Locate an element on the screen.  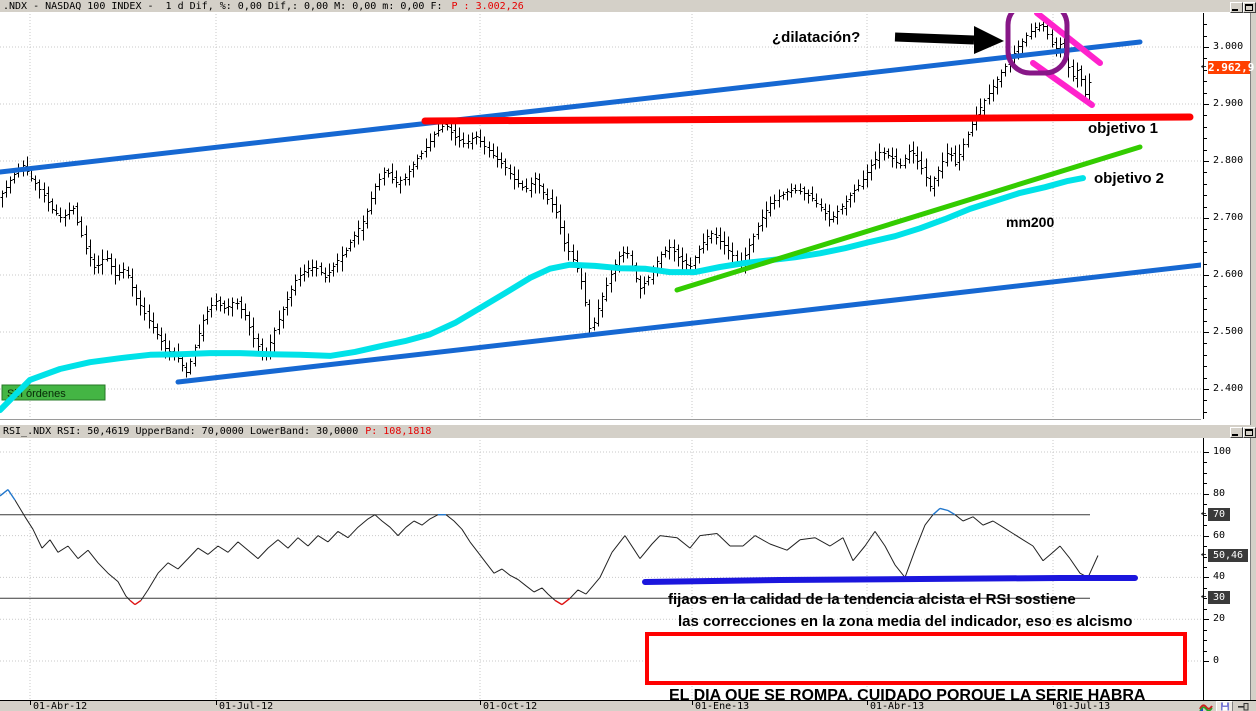
axis-label: 2.800 is located at coordinates (1228, 160).